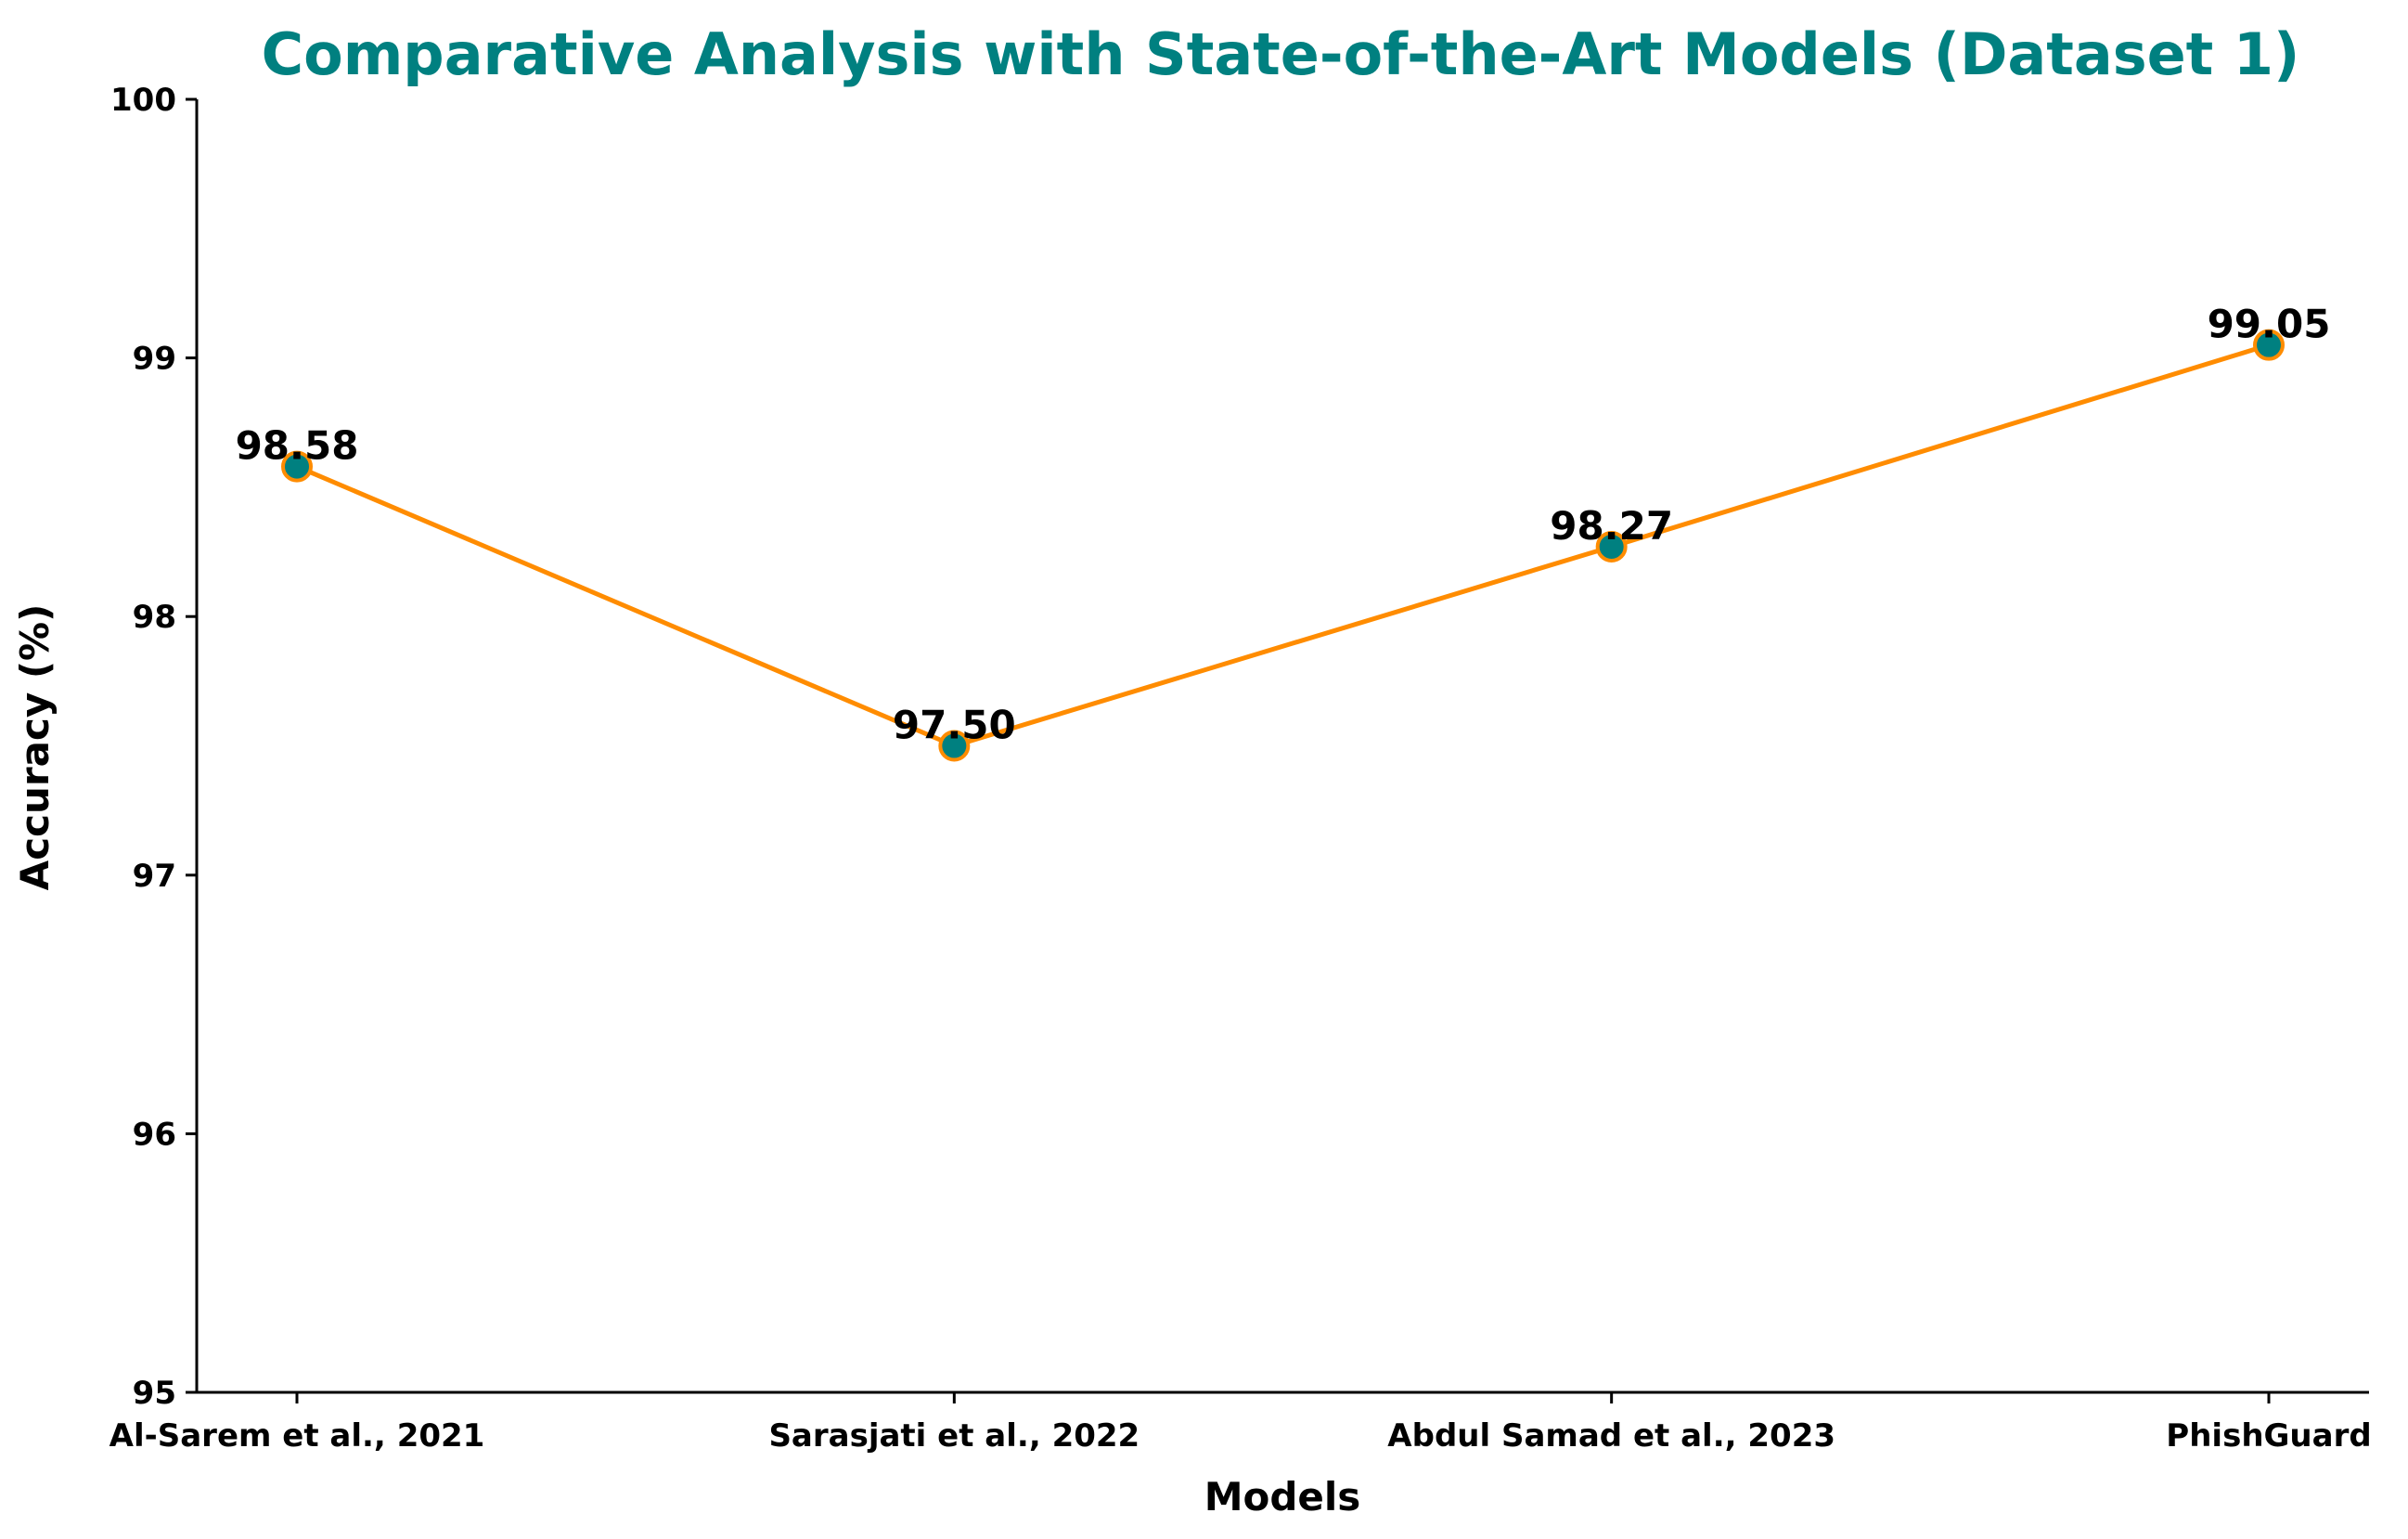 This screenshot has width=2408, height=1539. Describe the element at coordinates (1611, 1436) in the screenshot. I see `x-tick-label: Abdul Samad et al., 2023` at that location.